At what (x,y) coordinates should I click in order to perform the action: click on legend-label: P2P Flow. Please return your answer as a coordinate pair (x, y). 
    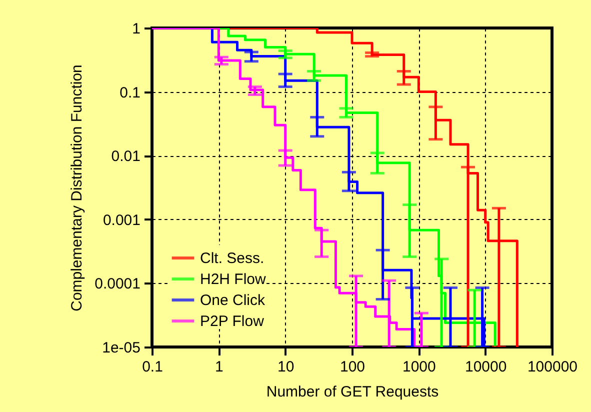
    Looking at the image, I should click on (232, 321).